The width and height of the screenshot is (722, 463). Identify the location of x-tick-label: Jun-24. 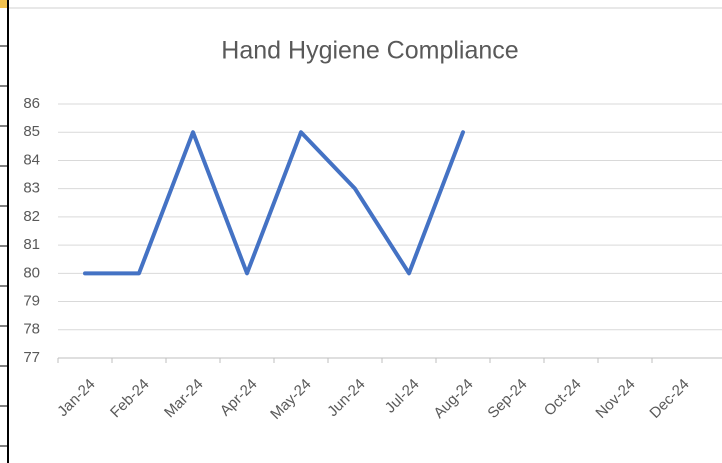
(346, 398).